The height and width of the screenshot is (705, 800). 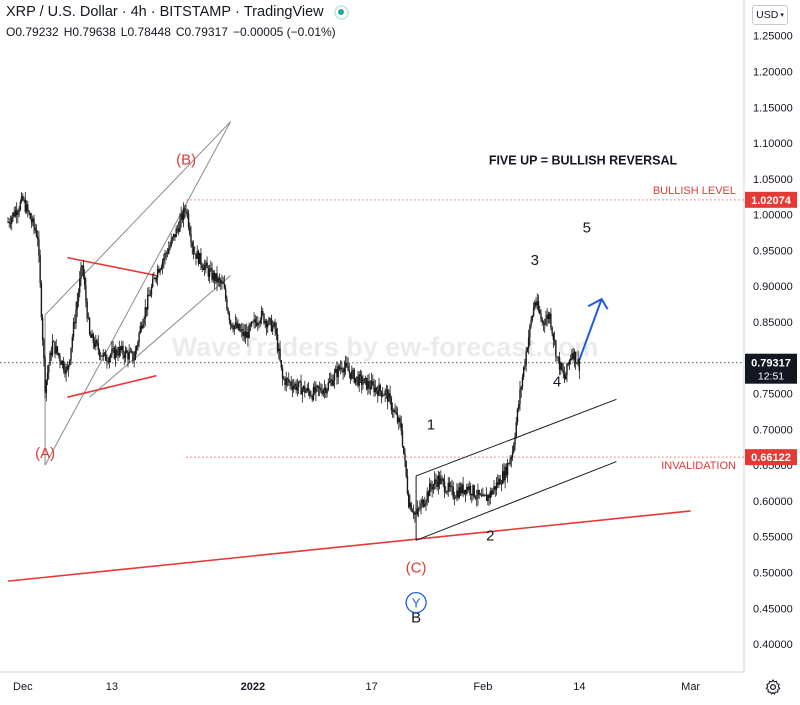 I want to click on source-name: TradingView, so click(x=283, y=12).